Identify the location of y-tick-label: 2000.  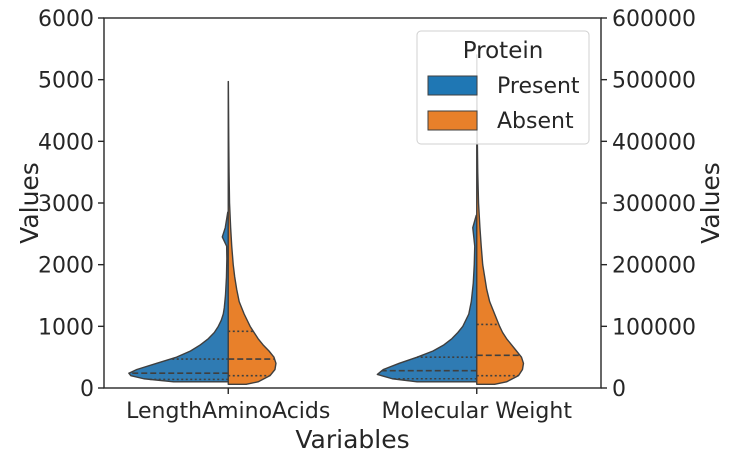
(66, 266).